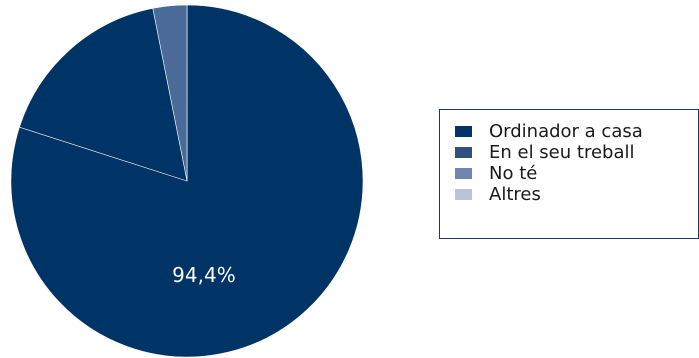  I want to click on legend-label-no-te: No té, so click(513, 173).